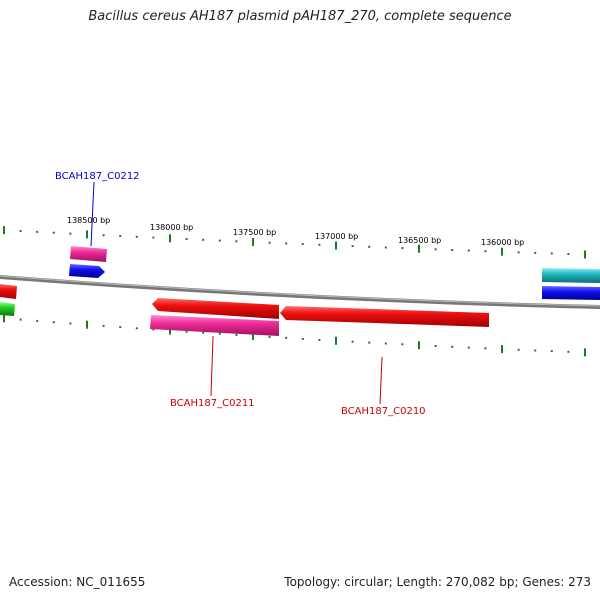 The image size is (600, 600). Describe the element at coordinates (212, 403) in the screenshot. I see `gene-label-c0211: BCAH187_C0211` at that location.